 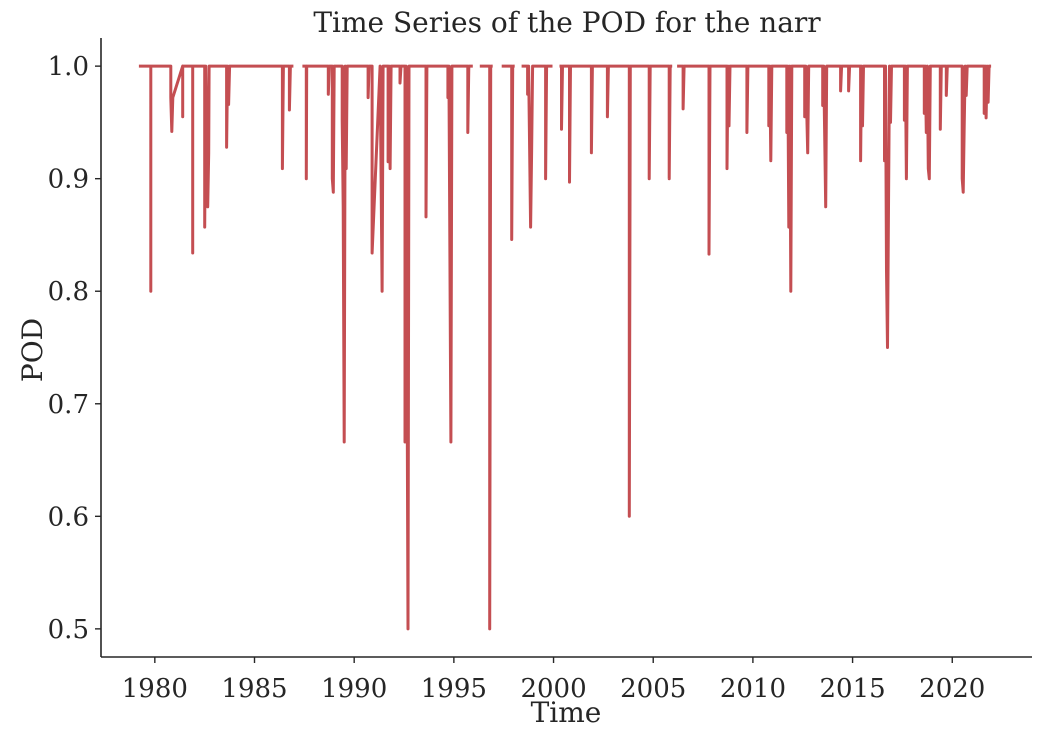 I want to click on x-tick-label: 2005, so click(x=653, y=689).